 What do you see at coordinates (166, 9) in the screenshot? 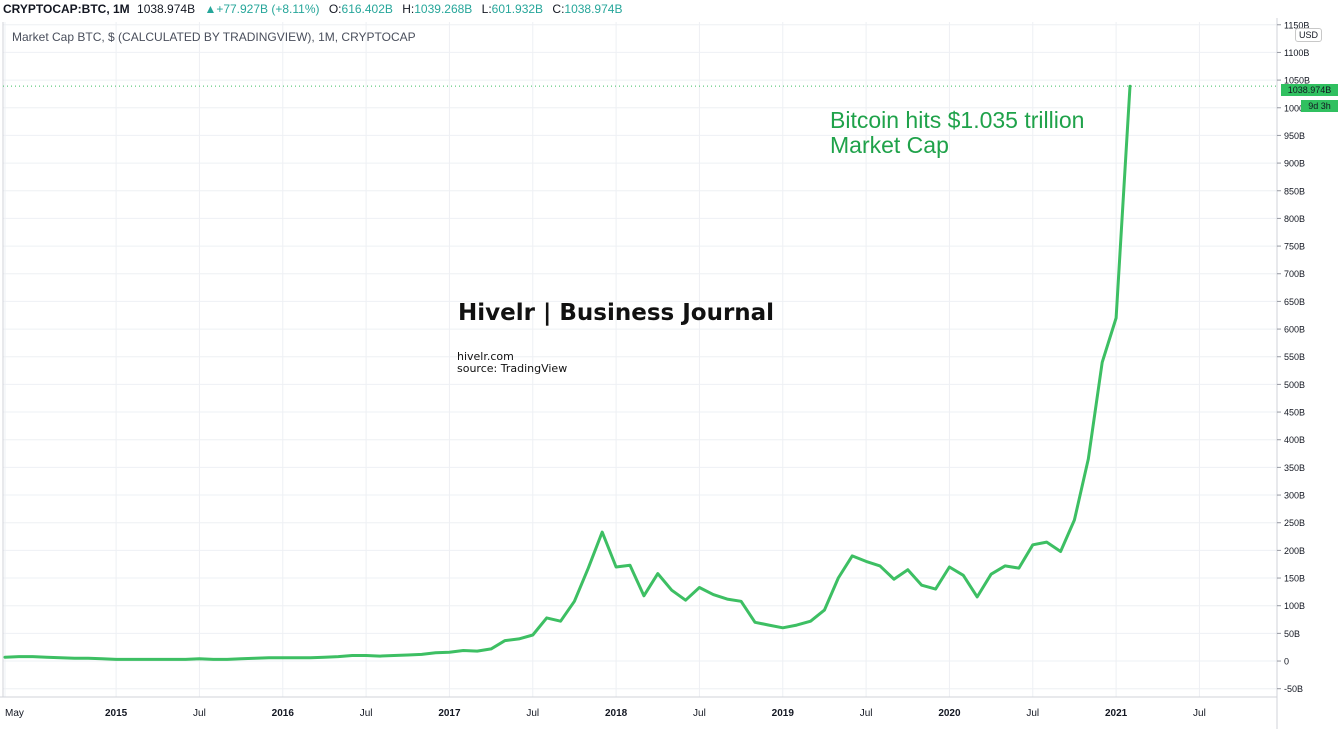
I see `last-price: 1038.974B` at bounding box center [166, 9].